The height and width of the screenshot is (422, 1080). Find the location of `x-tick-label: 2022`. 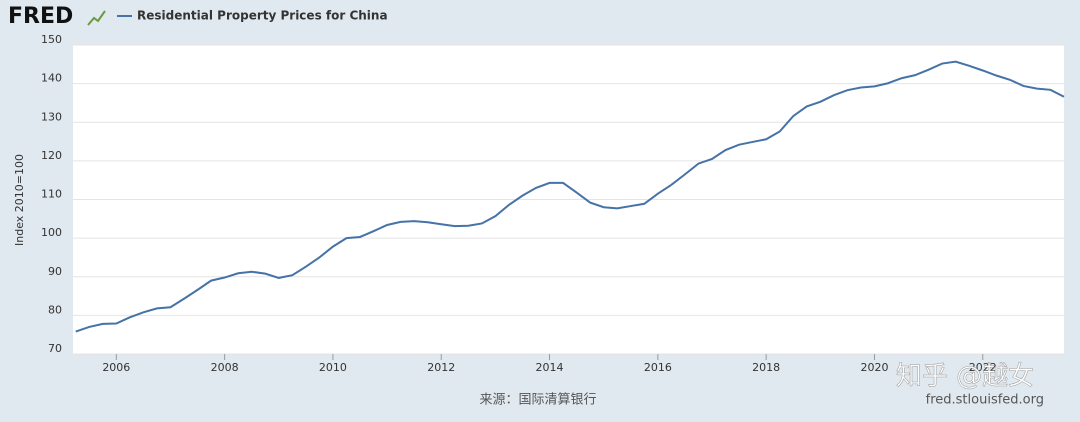

x-tick-label: 2022 is located at coordinates (983, 367).